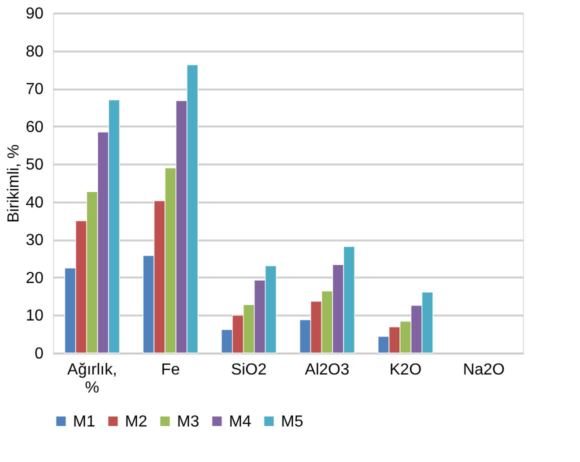 Image resolution: width=580 pixels, height=462 pixels. Describe the element at coordinates (39, 354) in the screenshot. I see `y-tick-label: 0` at that location.